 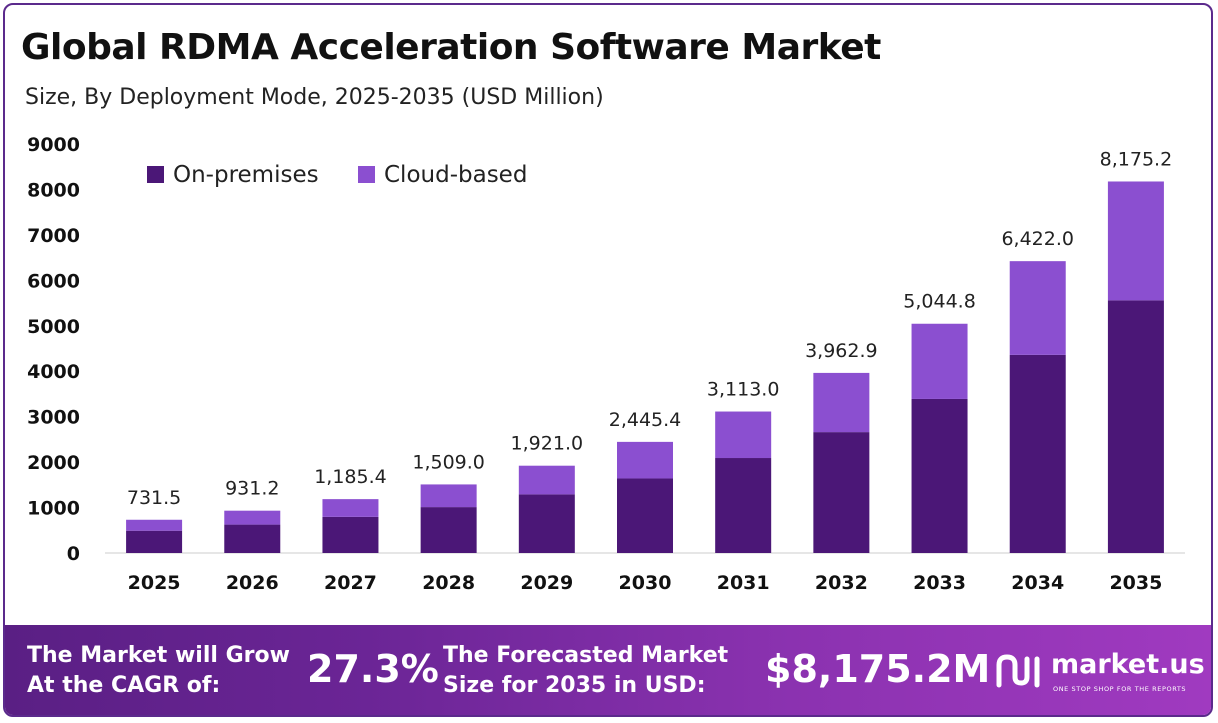 What do you see at coordinates (73, 554) in the screenshot?
I see `y-tick-label: 0` at bounding box center [73, 554].